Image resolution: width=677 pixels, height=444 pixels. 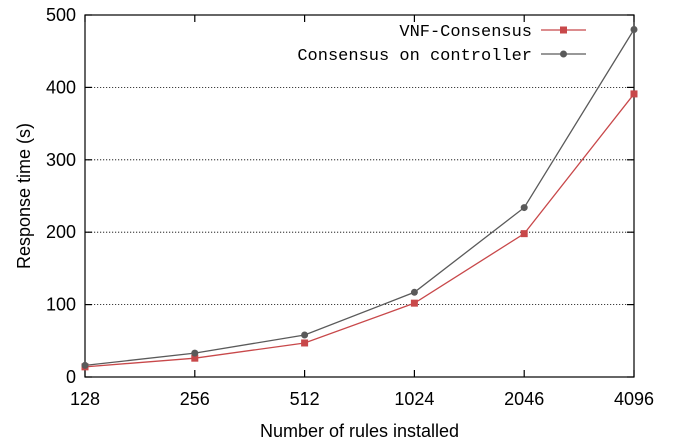 I want to click on x-tick-label: 1024, so click(x=414, y=399).